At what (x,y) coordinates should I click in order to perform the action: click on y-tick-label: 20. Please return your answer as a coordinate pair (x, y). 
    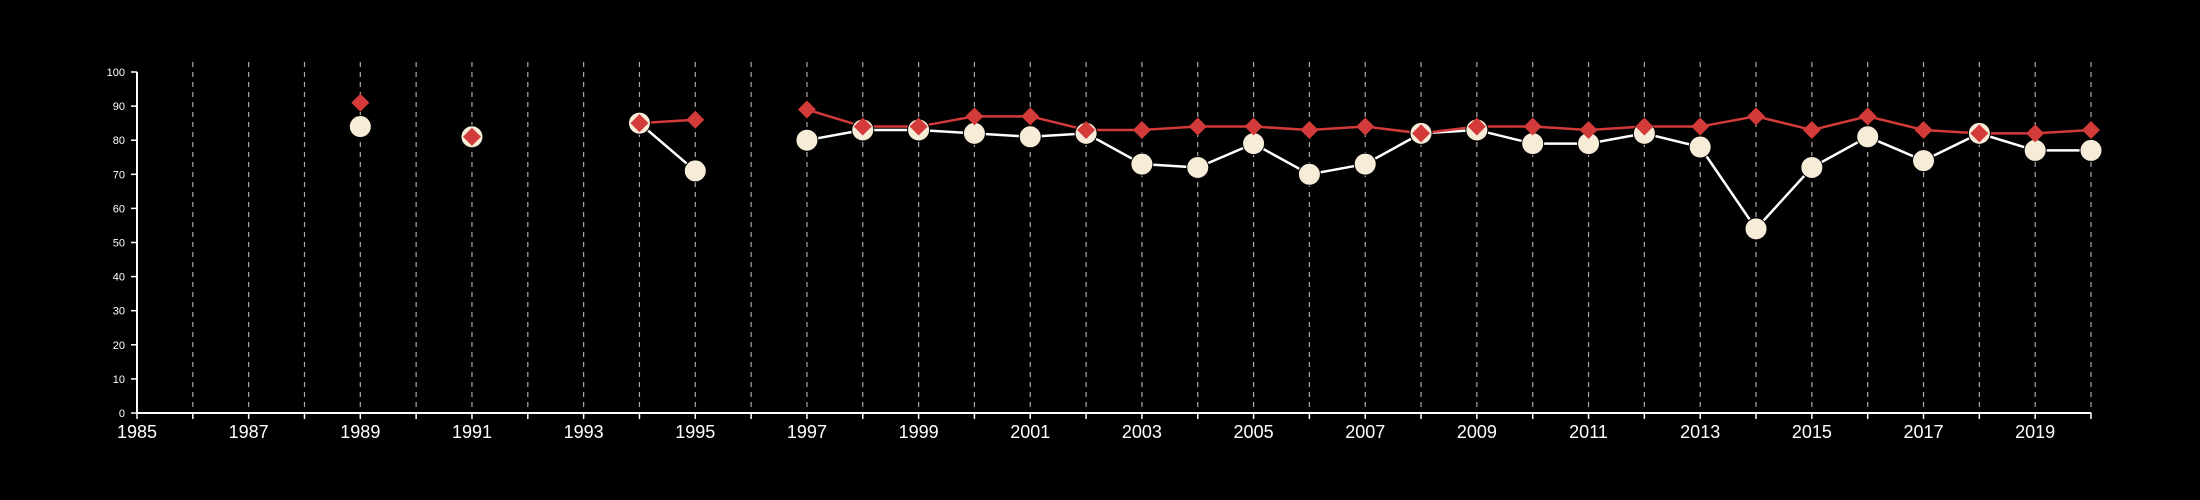
    Looking at the image, I should click on (119, 346).